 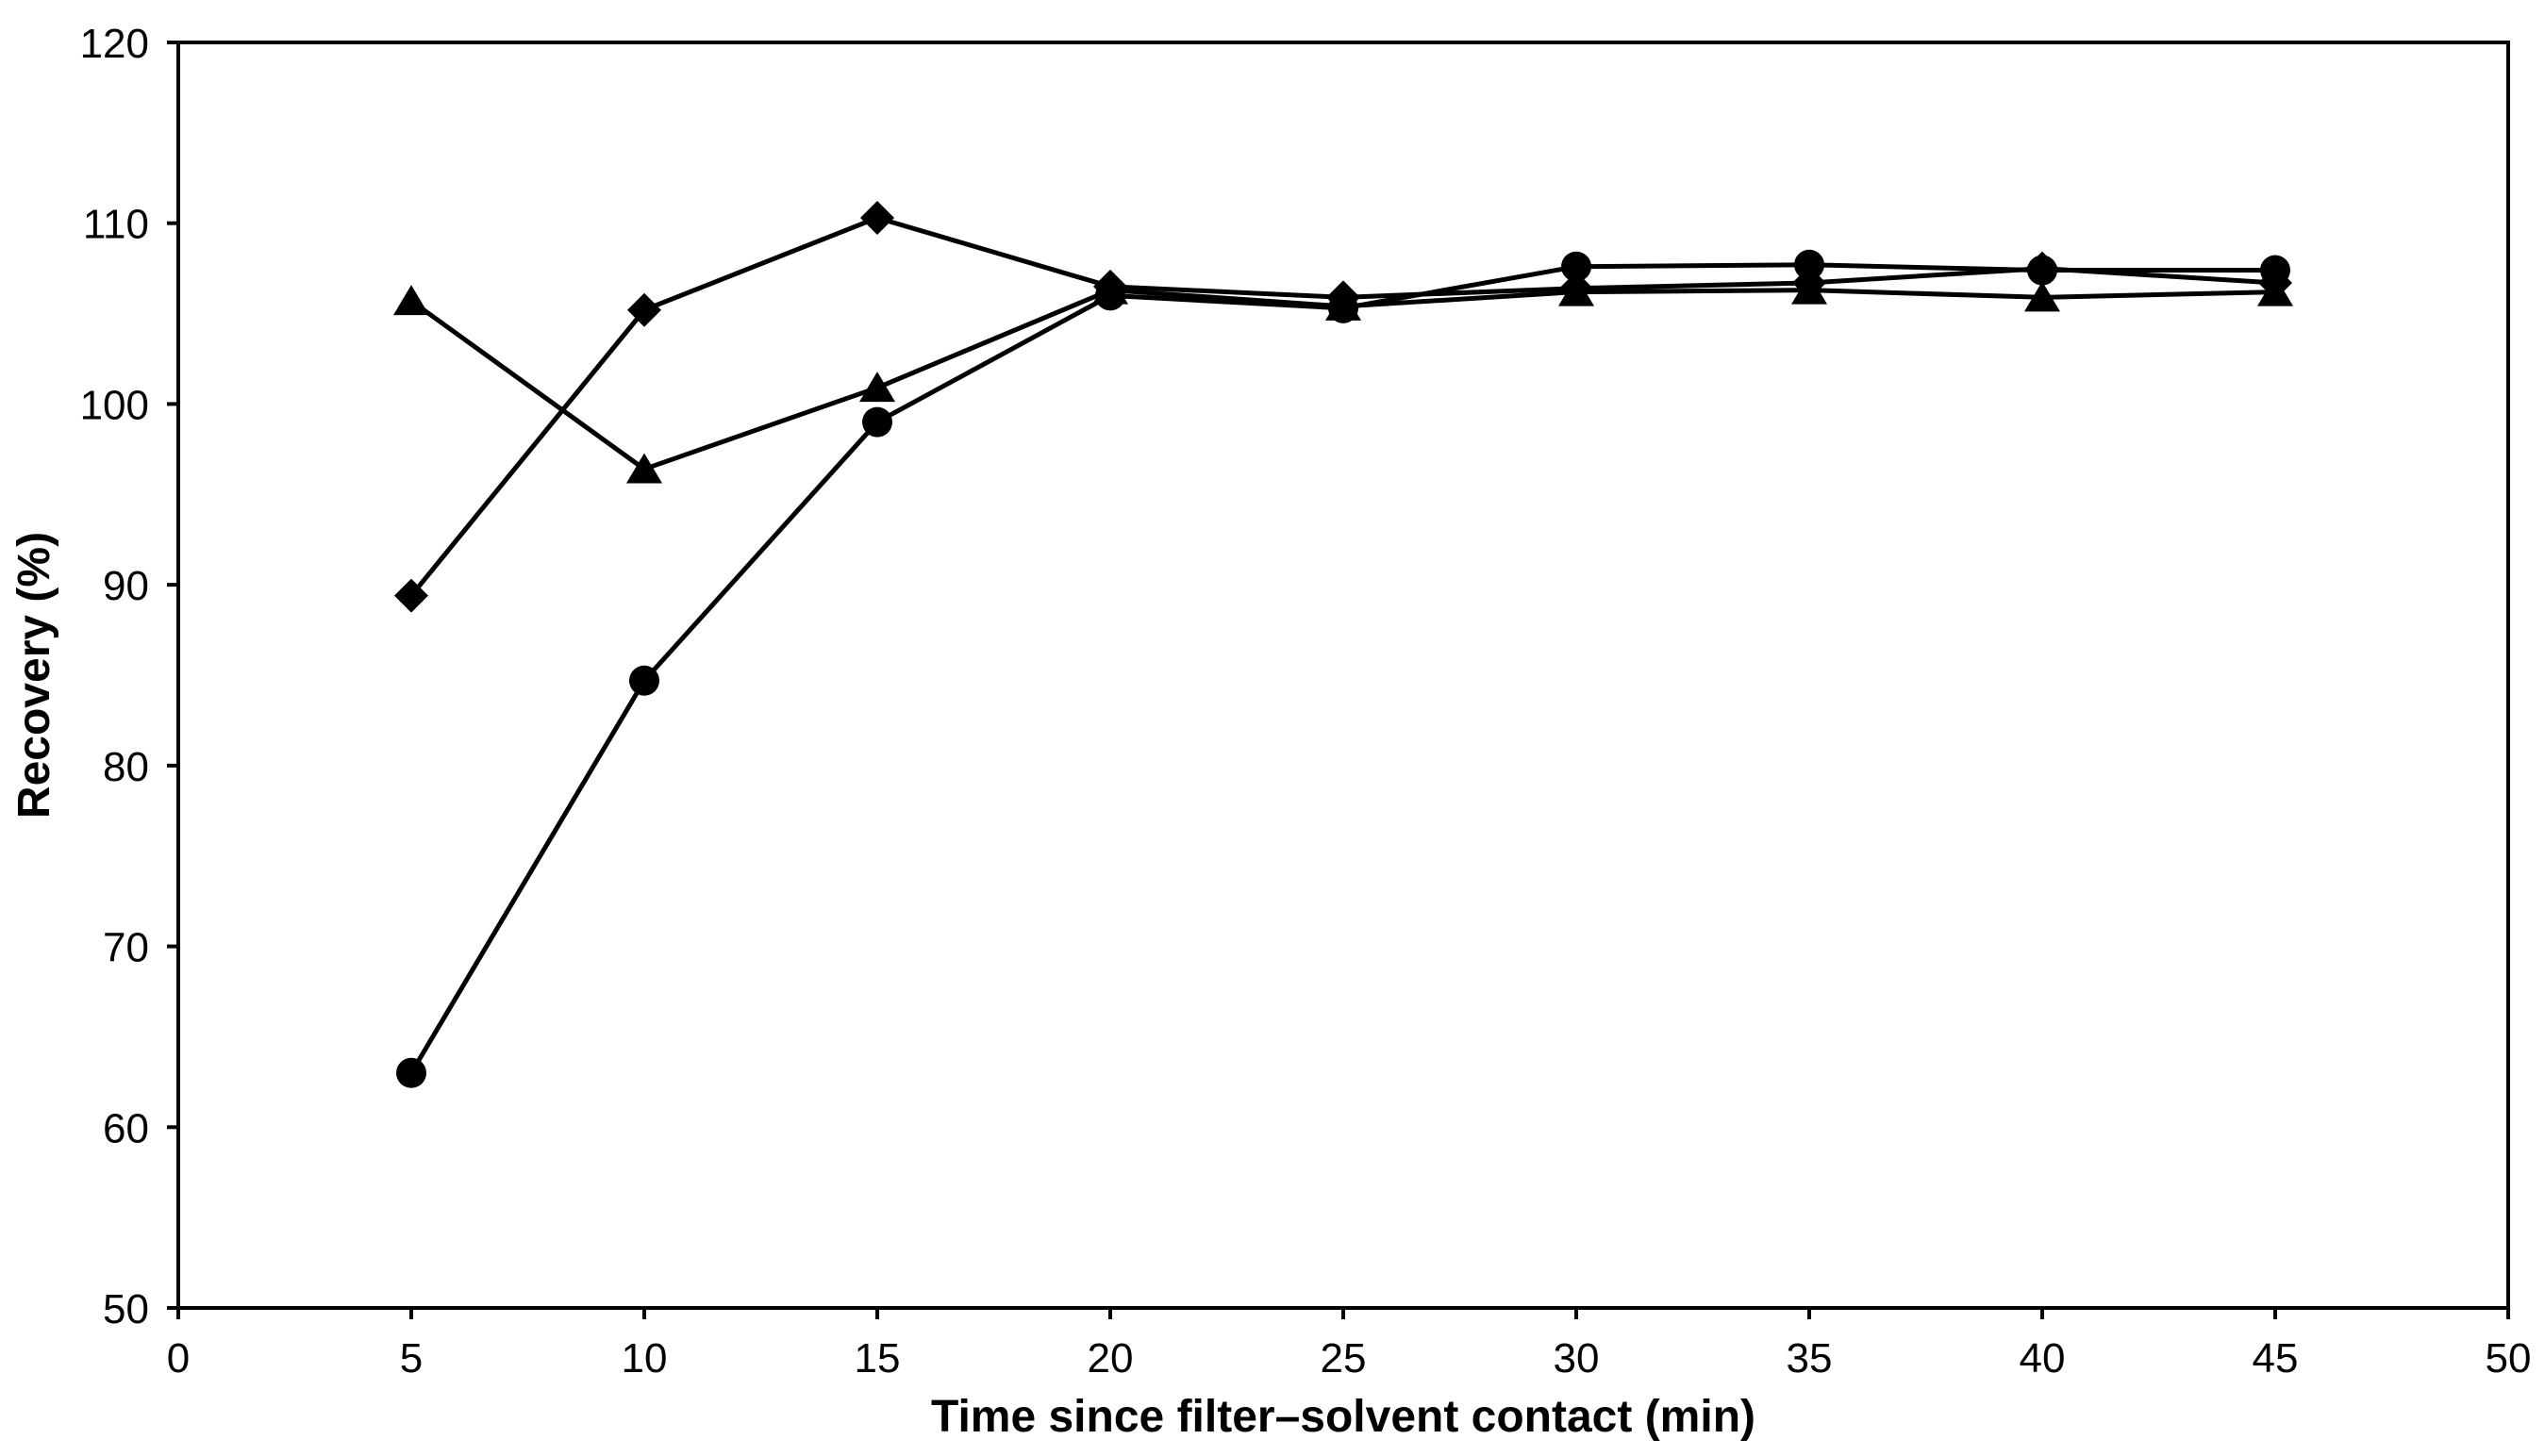 I want to click on y-tick-label: 80, so click(x=126, y=767).